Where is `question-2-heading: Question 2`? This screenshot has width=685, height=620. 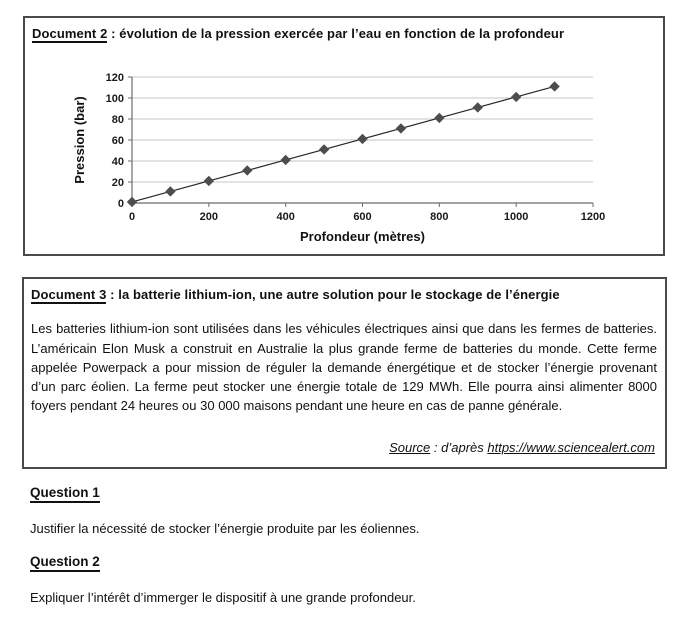 question-2-heading: Question 2 is located at coordinates (65, 563).